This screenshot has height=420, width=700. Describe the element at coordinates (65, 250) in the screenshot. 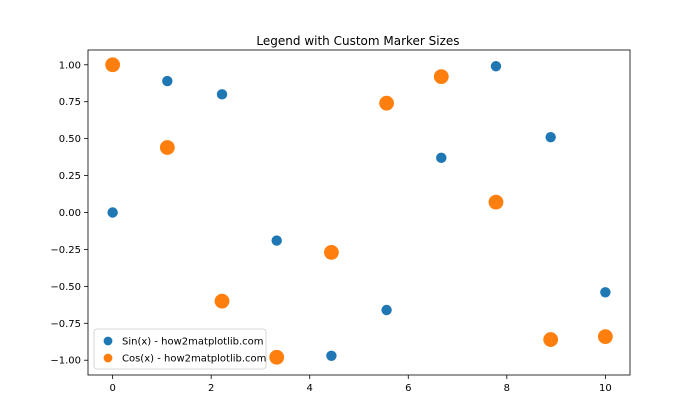

I see `y-tick-label: −0.25` at that location.